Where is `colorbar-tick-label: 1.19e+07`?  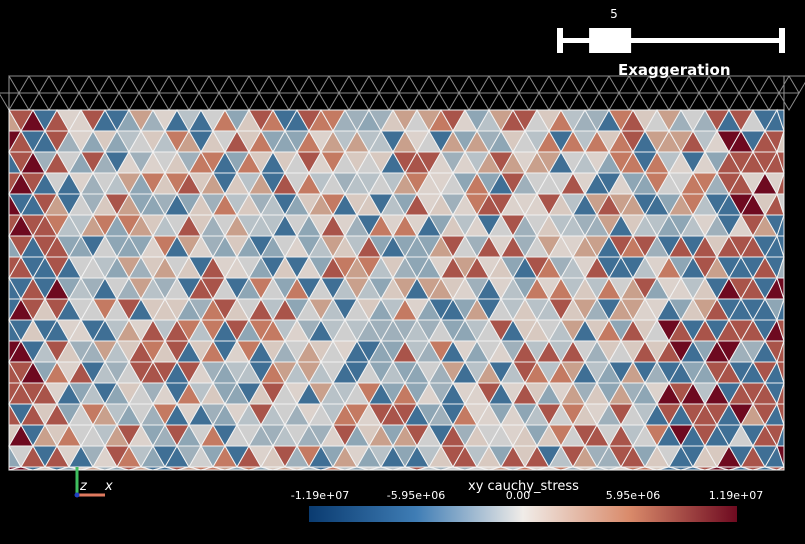 colorbar-tick-label: 1.19e+07 is located at coordinates (736, 495).